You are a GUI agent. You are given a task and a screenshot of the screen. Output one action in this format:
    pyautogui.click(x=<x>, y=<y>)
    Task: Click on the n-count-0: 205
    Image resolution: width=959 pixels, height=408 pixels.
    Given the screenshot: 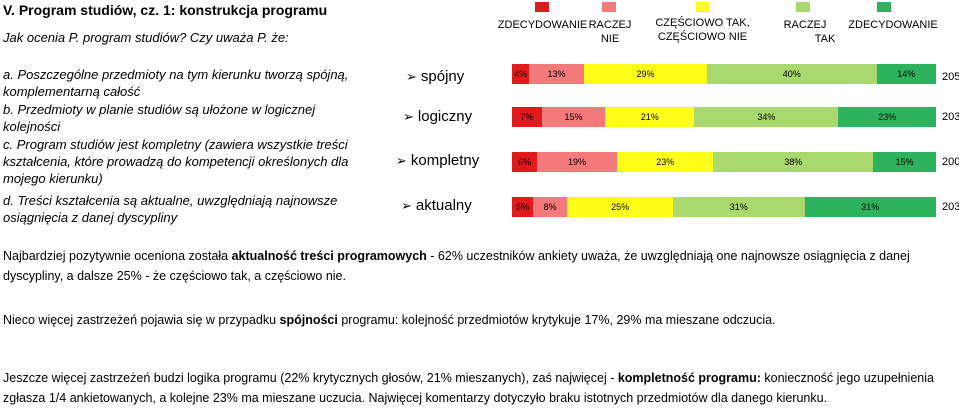 What is the action you would take?
    pyautogui.click(x=950, y=77)
    